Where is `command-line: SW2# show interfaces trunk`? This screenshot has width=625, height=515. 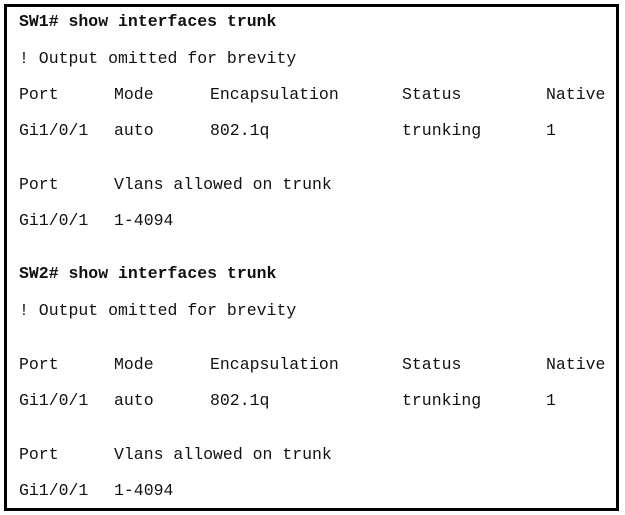
command-line: SW2# show interfaces trunk is located at coordinates (312, 274).